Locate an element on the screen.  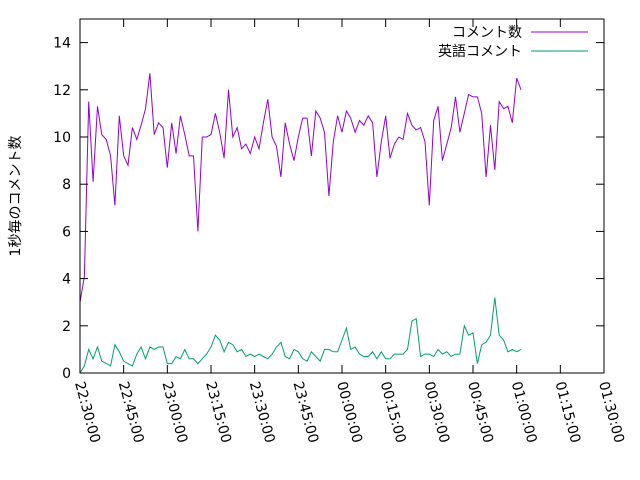
y-tick-label: 12 is located at coordinates (62, 91).